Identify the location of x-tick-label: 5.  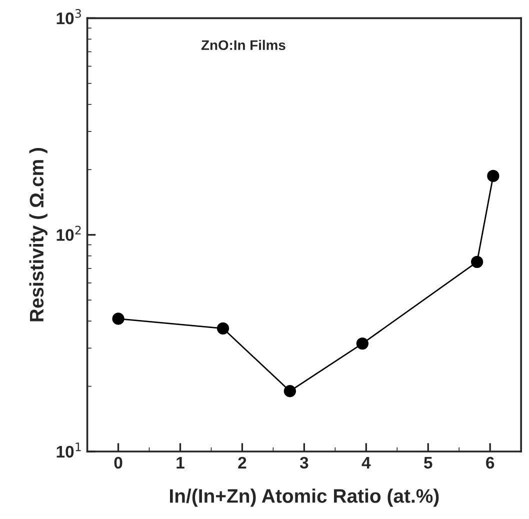
(428, 463).